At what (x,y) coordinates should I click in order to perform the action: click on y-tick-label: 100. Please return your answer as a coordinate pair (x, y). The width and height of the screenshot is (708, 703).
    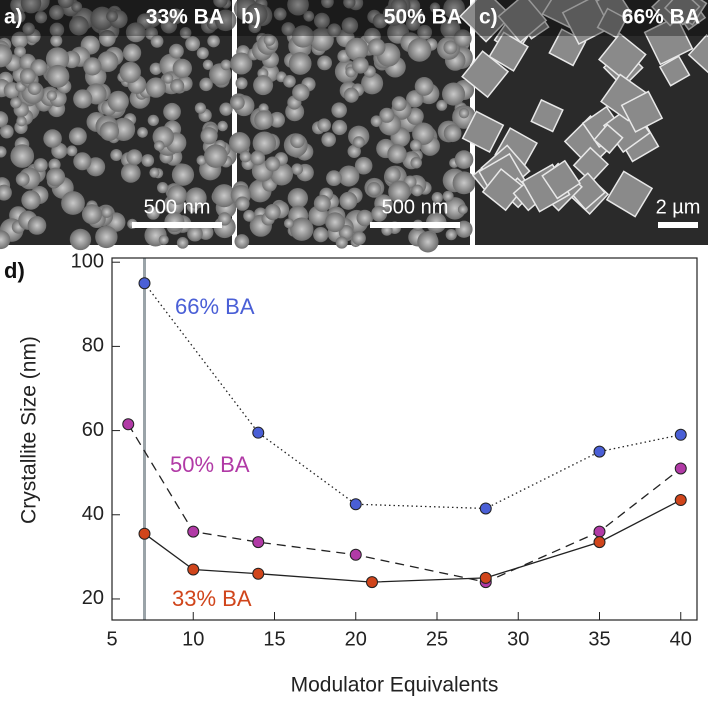
    Looking at the image, I should click on (87, 261).